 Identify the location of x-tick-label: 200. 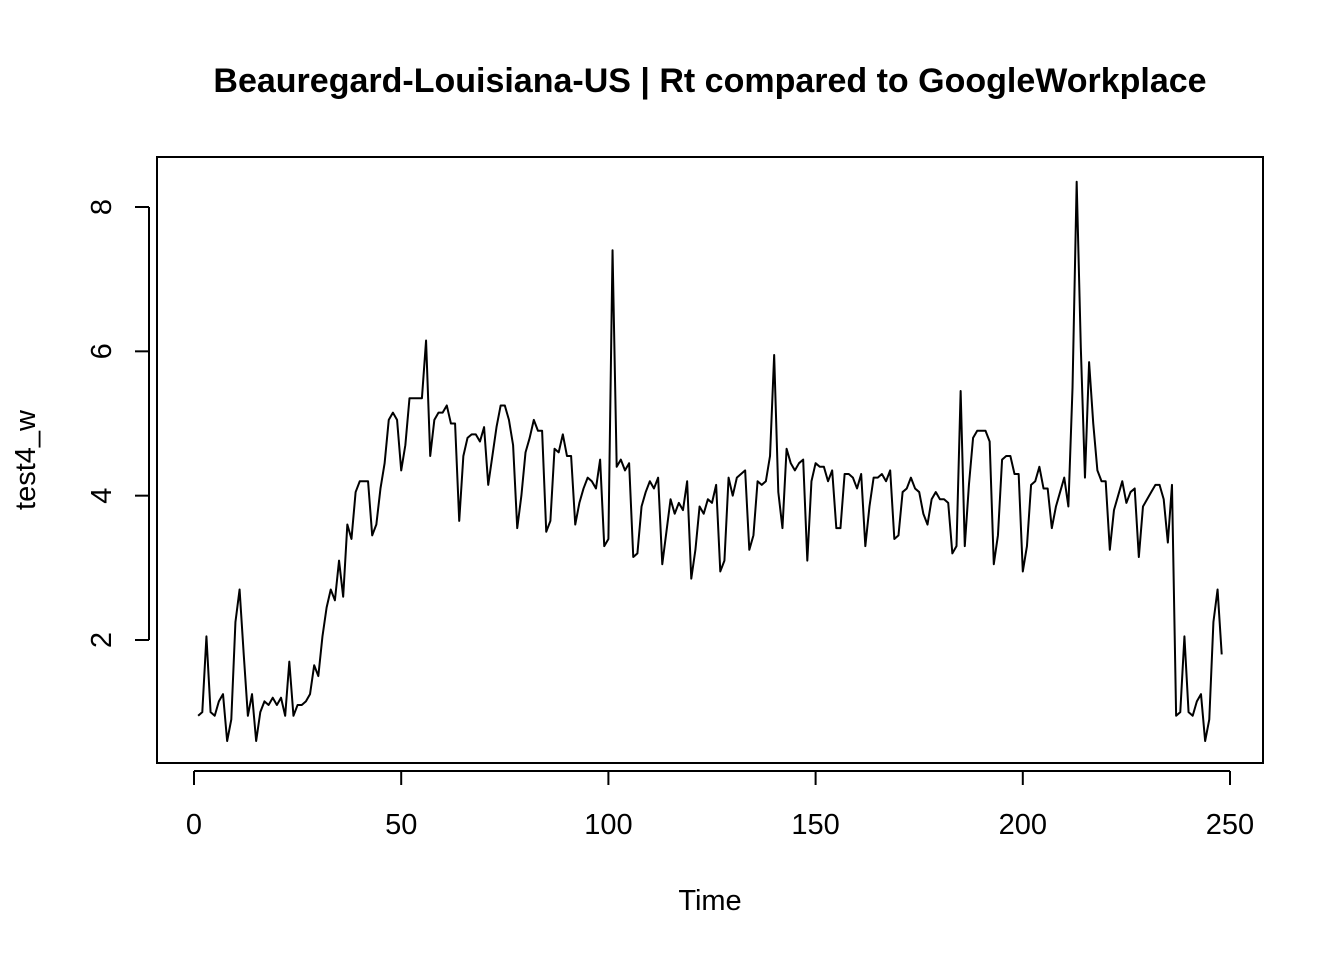
(1023, 825).